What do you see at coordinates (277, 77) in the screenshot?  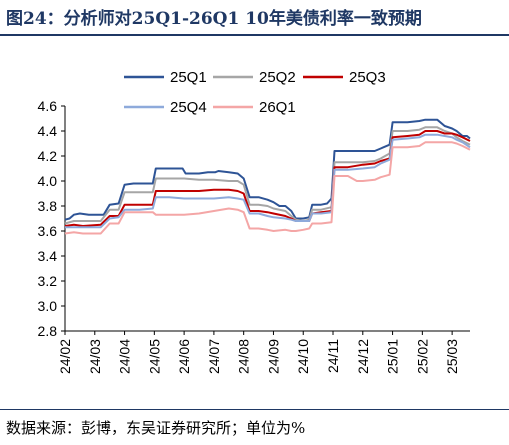 I see `legend-label-25q2: 25Q2` at bounding box center [277, 77].